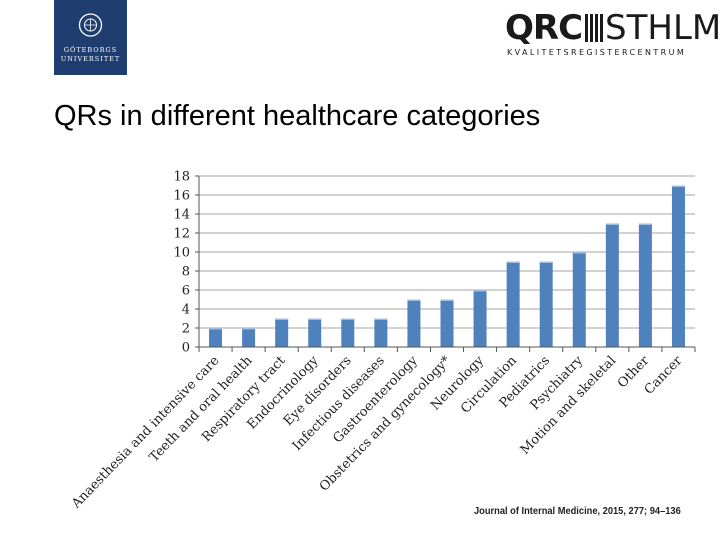 This screenshot has height=540, width=720. I want to click on x-tick-label: Anaesthesia and intensive care, so click(145, 432).